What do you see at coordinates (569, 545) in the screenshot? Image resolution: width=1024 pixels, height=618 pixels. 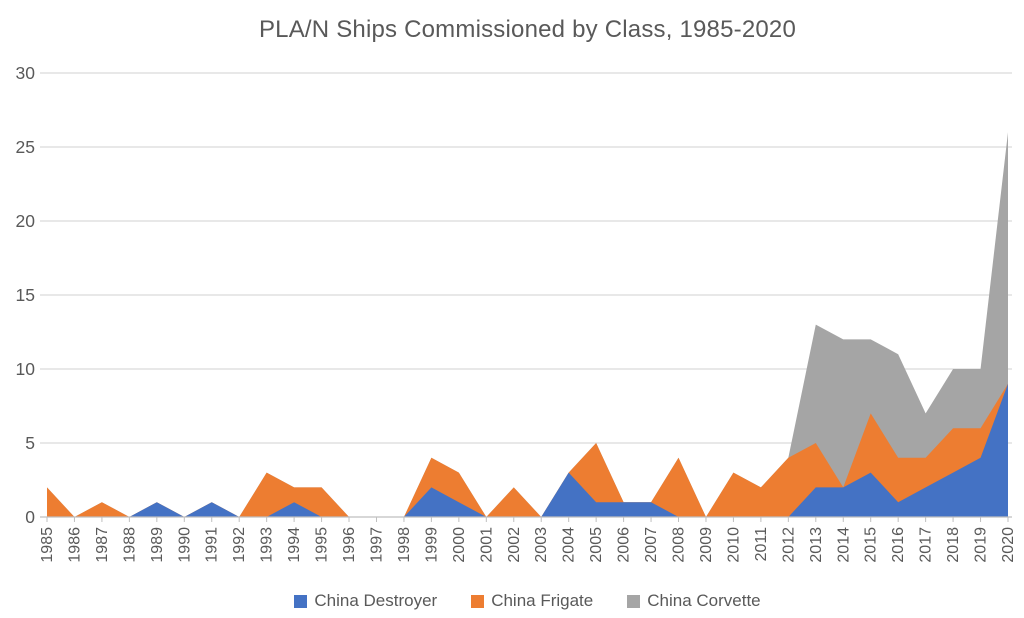 I see `x-axis-label-2004: 2004` at bounding box center [569, 545].